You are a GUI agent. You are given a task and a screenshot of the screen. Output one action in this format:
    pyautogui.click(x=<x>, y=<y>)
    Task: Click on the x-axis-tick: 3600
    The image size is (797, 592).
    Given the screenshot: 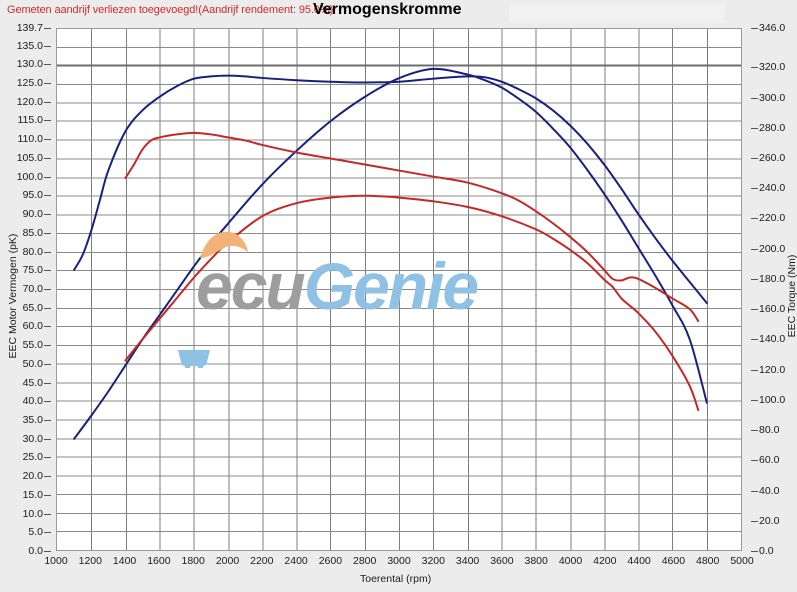 What is the action you would take?
    pyautogui.click(x=502, y=561)
    